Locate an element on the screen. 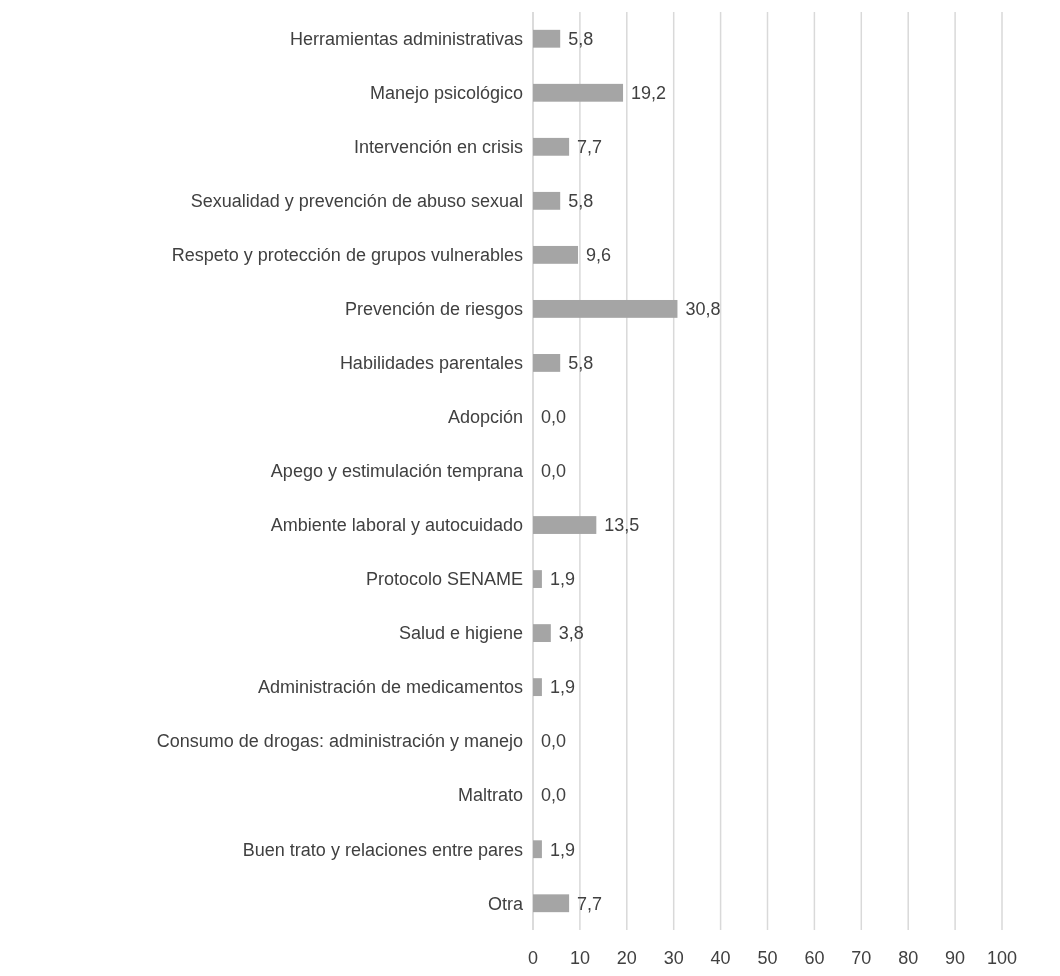 The image size is (1060, 976). y-tick-label: Otra is located at coordinates (505, 903).